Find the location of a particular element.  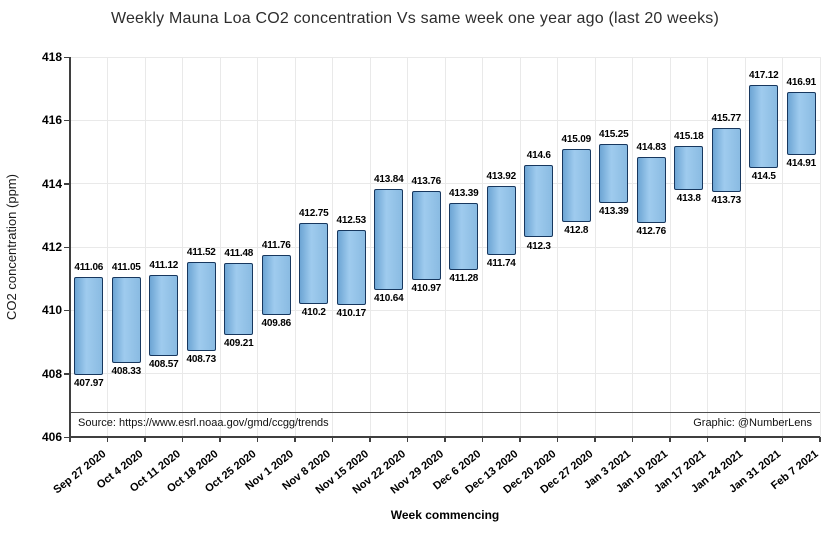

bar-bottom-value-label: 413.8 is located at coordinates (688, 198).